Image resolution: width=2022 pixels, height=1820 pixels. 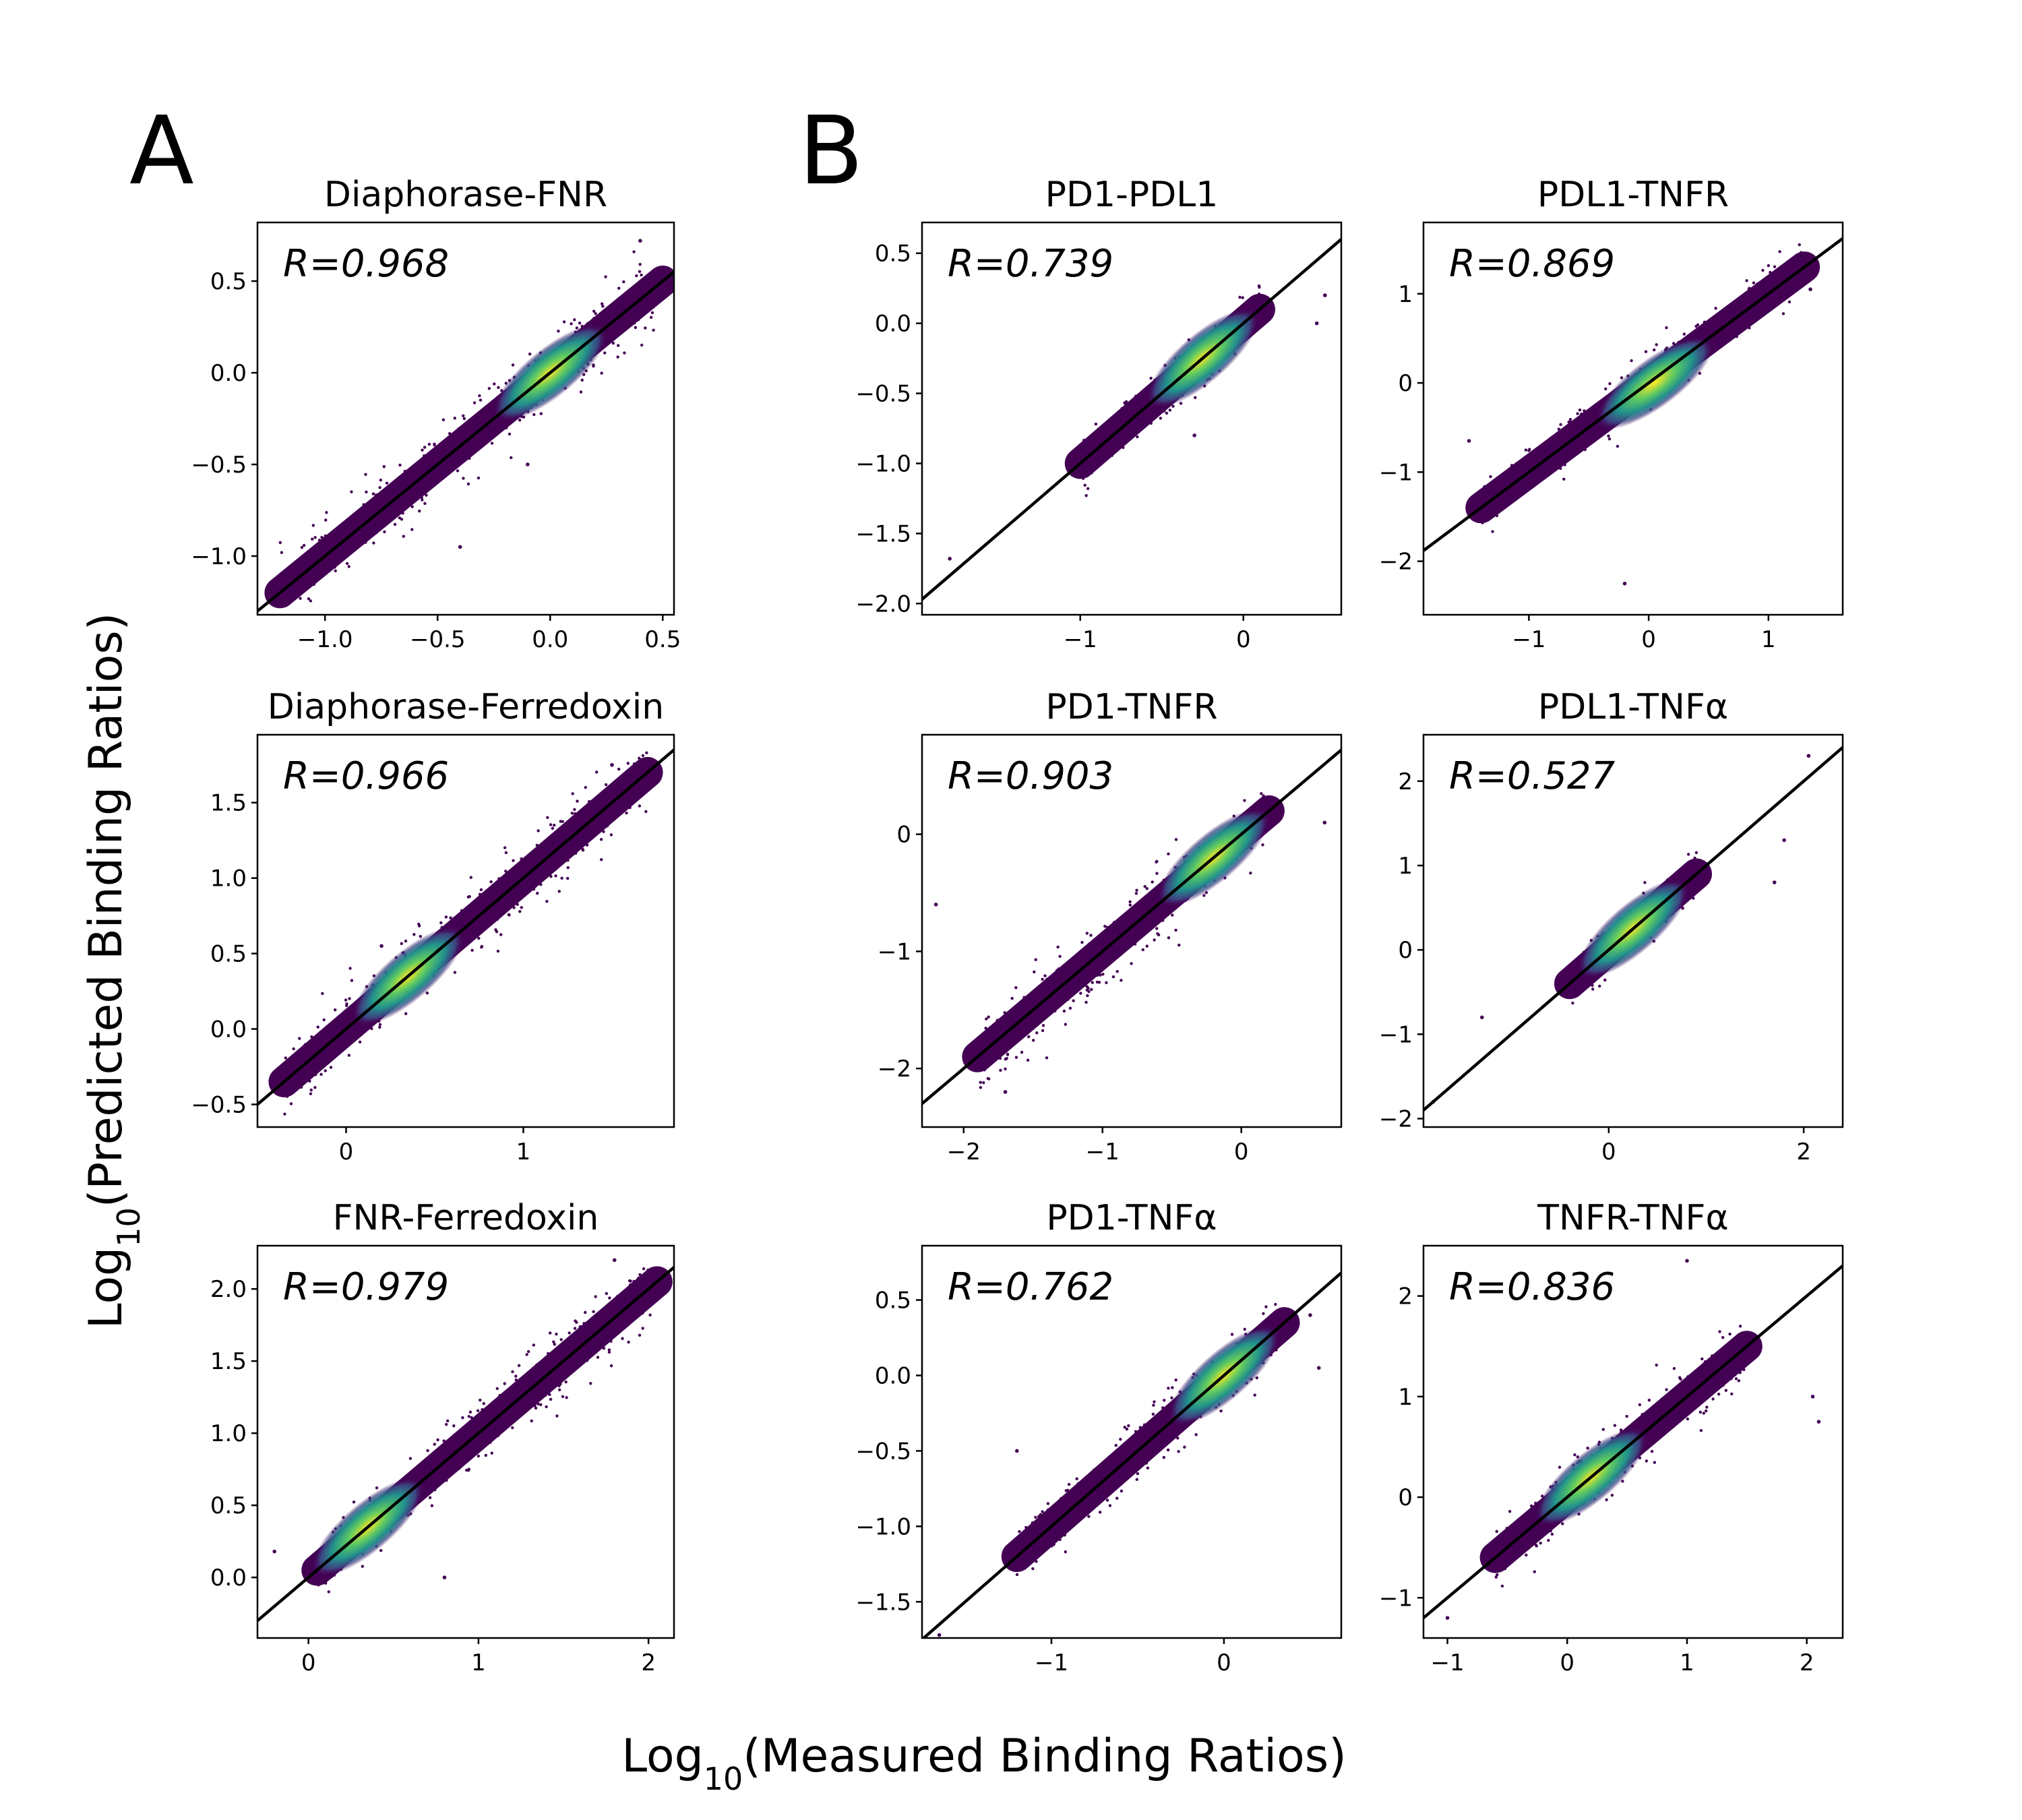 I want to click on y-tick-label: 0.5, so click(x=893, y=1300).